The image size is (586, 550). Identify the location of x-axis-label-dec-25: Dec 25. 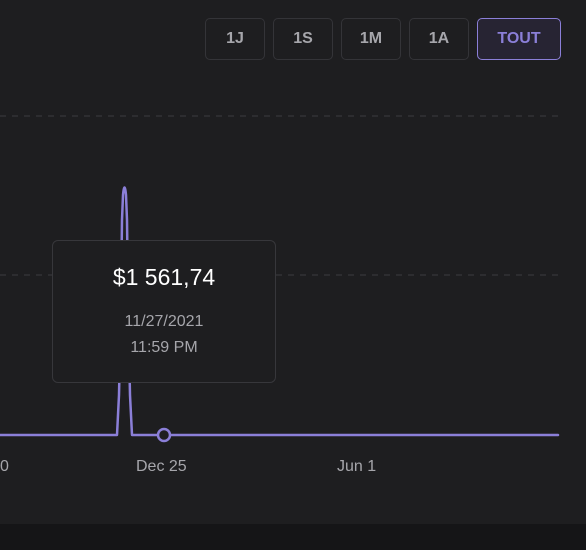
(161, 466).